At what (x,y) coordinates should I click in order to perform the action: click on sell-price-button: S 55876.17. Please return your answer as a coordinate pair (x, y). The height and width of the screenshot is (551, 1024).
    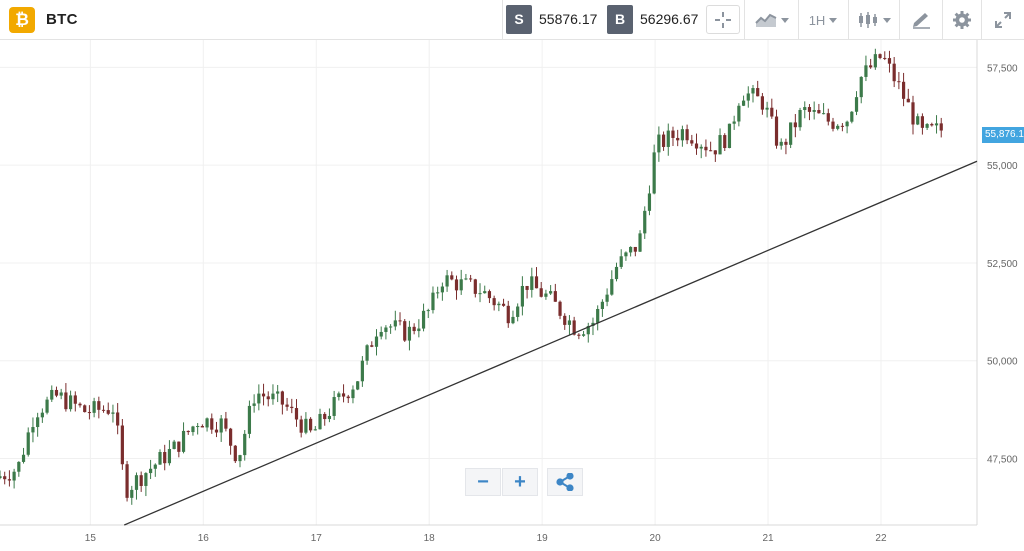
    Looking at the image, I should click on (555, 19).